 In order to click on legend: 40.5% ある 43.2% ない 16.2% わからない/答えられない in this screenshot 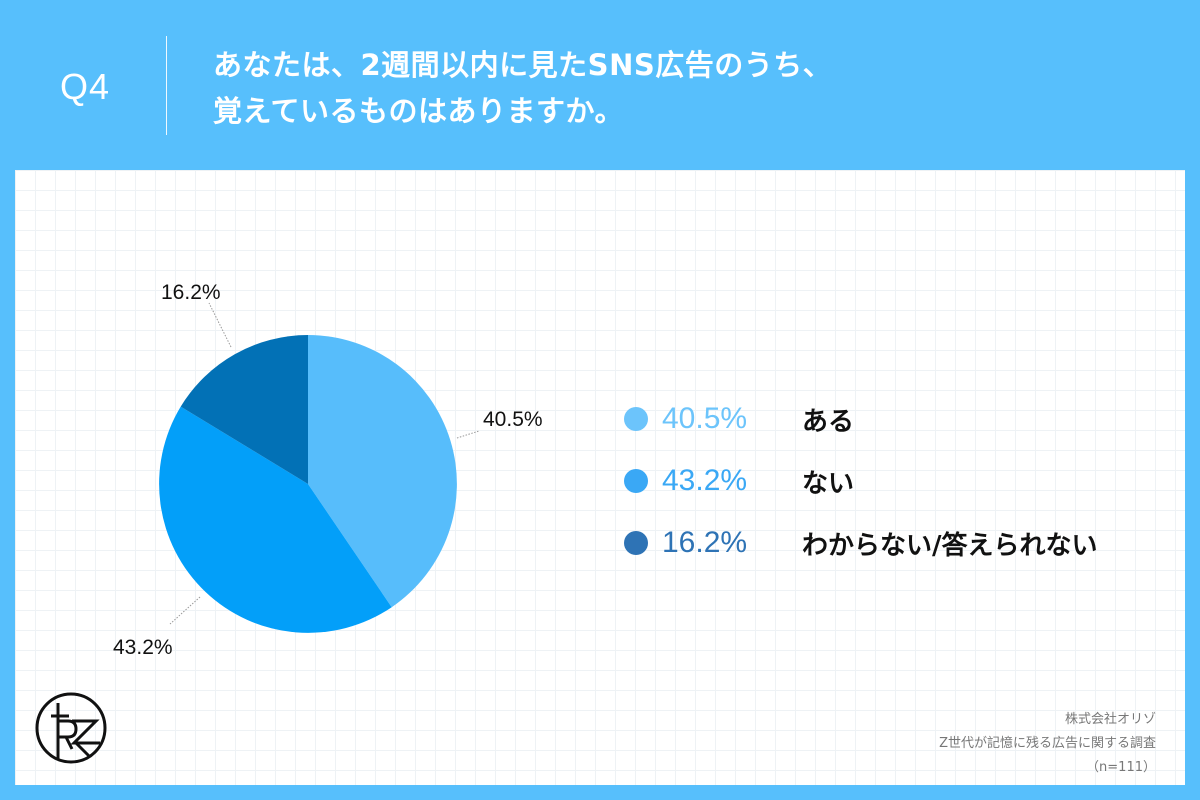, I will do `click(859, 481)`.